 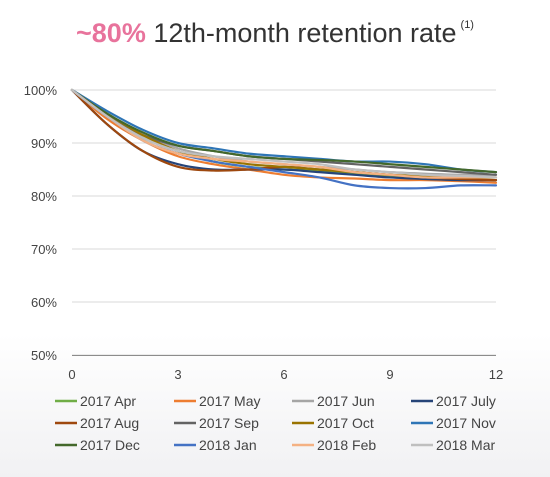 What do you see at coordinates (111, 33) in the screenshot?
I see `title-accent: ~80%` at bounding box center [111, 33].